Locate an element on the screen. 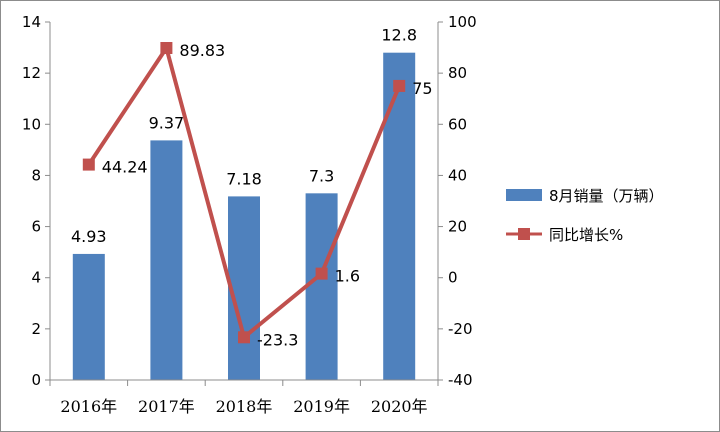  legend-label-sales: 8月销量（万辆） is located at coordinates (606, 196).